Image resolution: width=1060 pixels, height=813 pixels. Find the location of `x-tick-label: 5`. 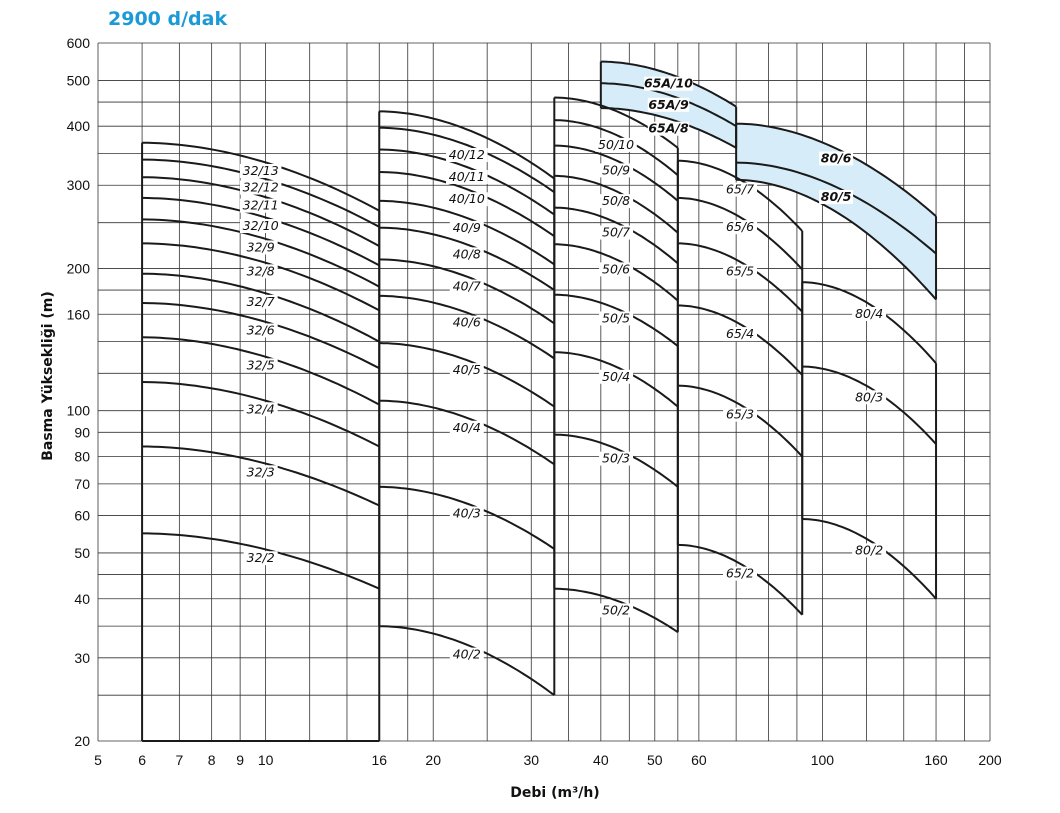

x-tick-label: 5 is located at coordinates (98, 760).